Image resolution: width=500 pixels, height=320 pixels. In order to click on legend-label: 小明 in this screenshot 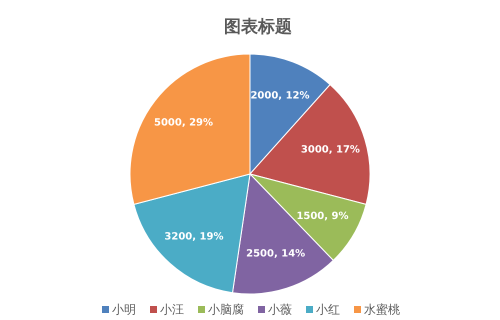, I will do `click(124, 309)`.